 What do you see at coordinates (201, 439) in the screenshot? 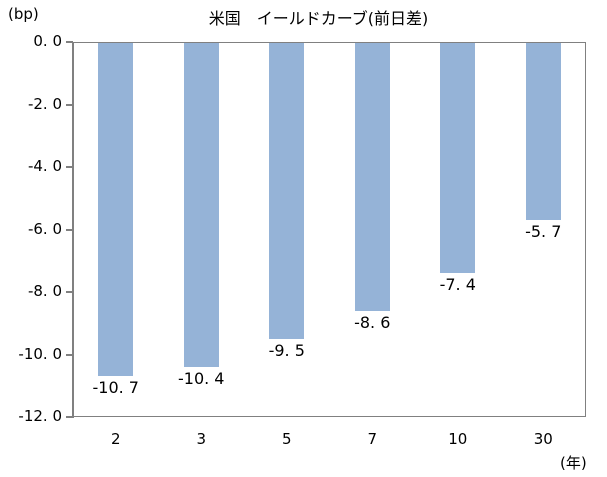
I see `x-tick-label: 3` at bounding box center [201, 439].